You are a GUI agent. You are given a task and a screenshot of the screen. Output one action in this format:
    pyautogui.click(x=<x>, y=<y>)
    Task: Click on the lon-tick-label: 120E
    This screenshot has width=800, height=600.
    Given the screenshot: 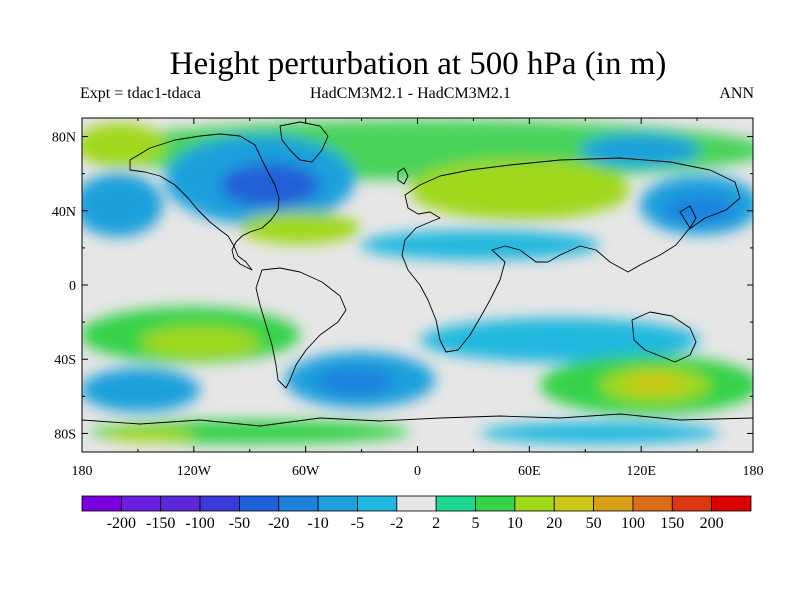 What is the action you would take?
    pyautogui.click(x=641, y=471)
    